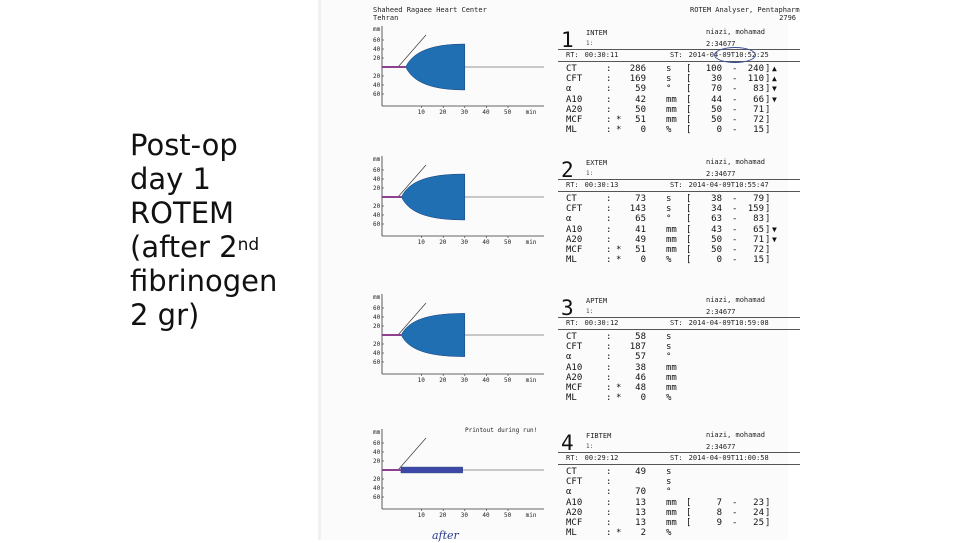 This screenshot has height=543, width=960. I want to click on range-min: 8, so click(719, 512).